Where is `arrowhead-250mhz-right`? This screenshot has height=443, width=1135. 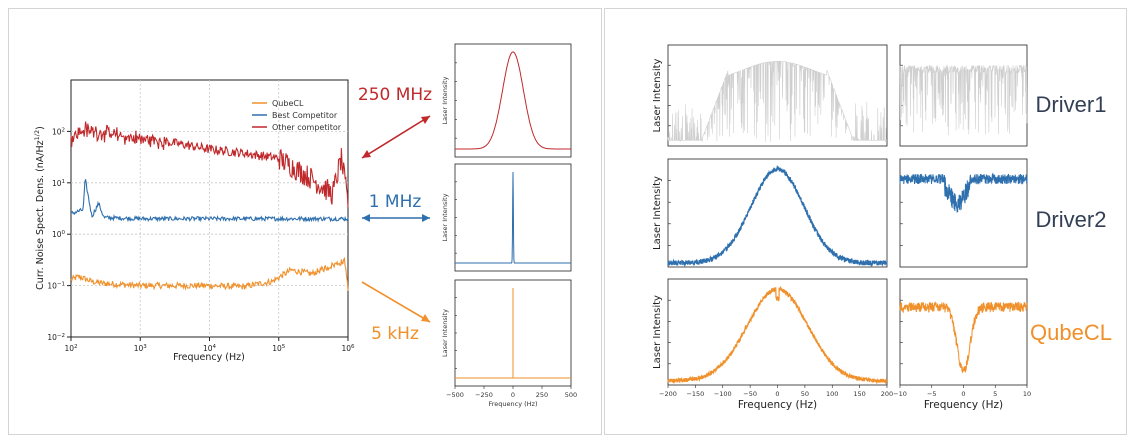 arrowhead-250mhz-right is located at coordinates (425, 120).